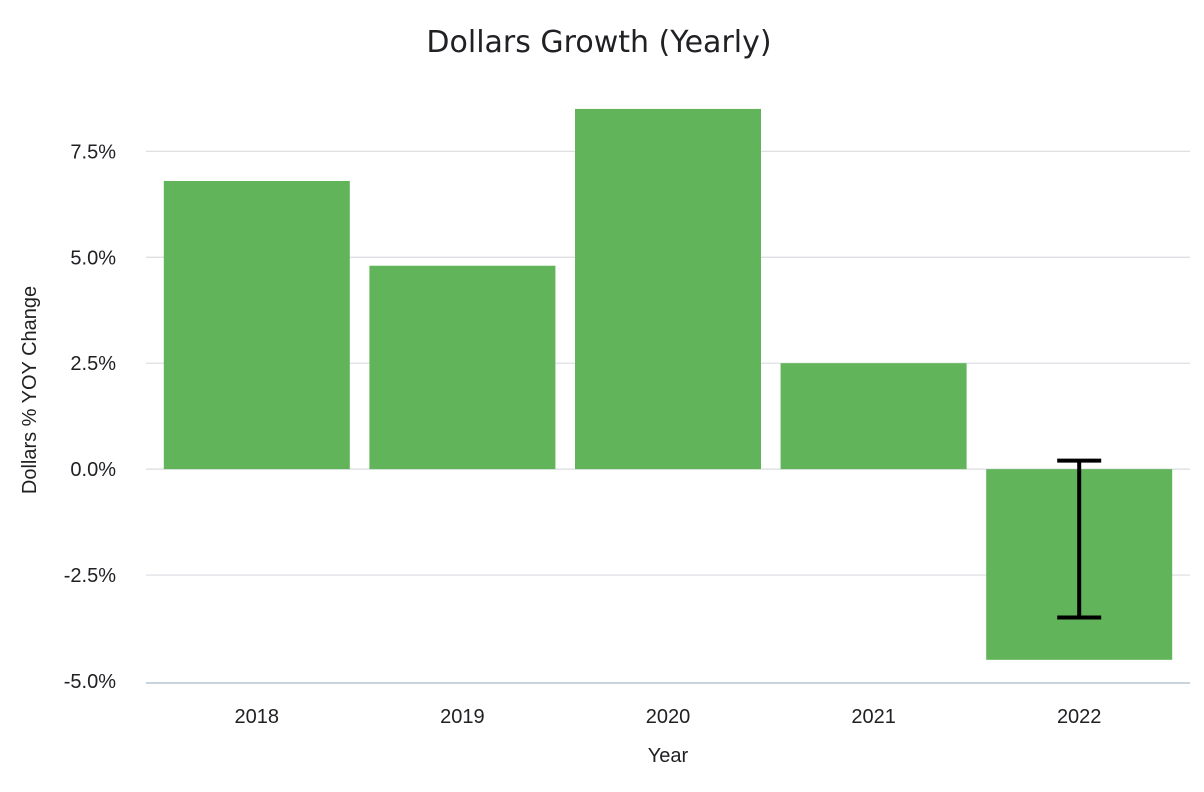 This screenshot has height=792, width=1204. I want to click on x-tick-label: 2021, so click(873, 717).